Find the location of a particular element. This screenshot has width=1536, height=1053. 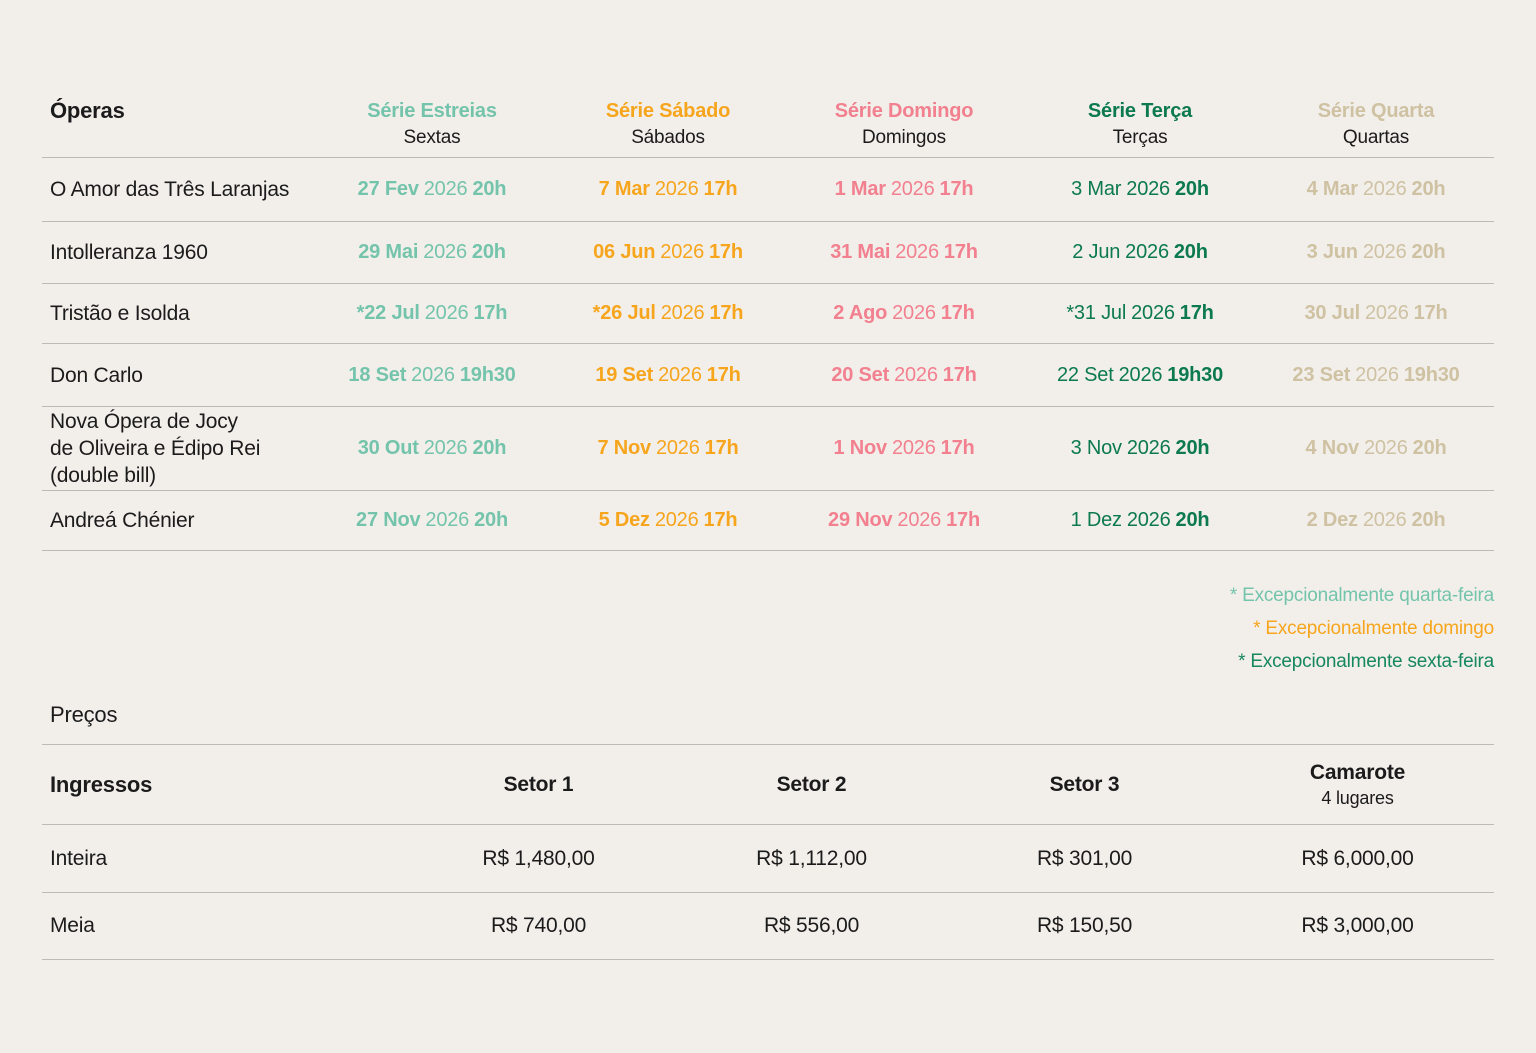

date-day: 7 Nov is located at coordinates (624, 448).